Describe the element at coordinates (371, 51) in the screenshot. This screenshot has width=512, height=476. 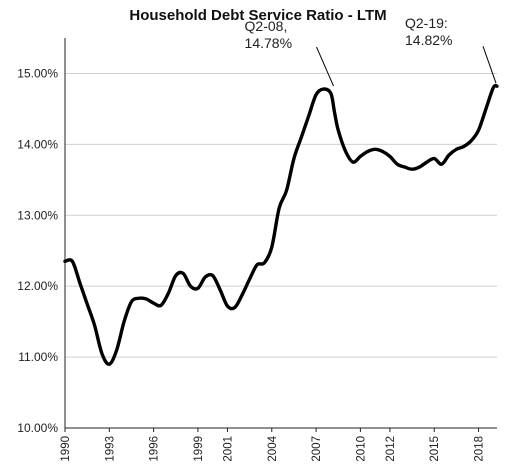
I see `annotation-layer: Q2-08,14.78% Q2-19:14.82%` at that location.